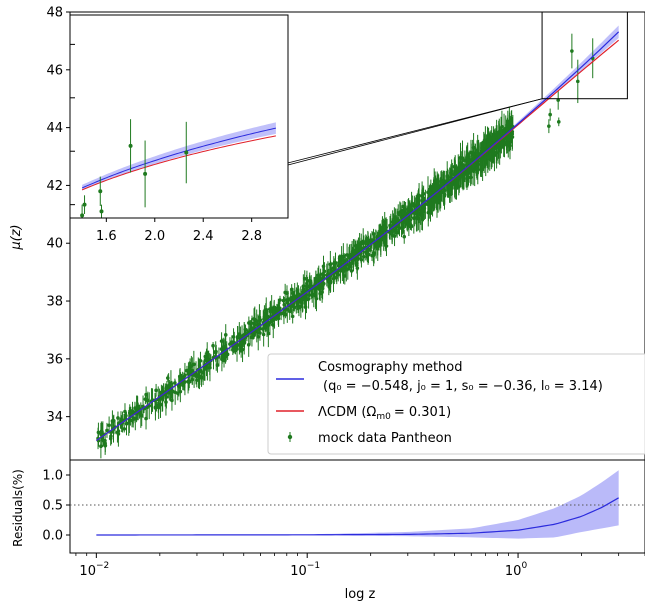 The width and height of the screenshot is (645, 604). What do you see at coordinates (584, 55) in the screenshot?
I see `zoom-region-box` at bounding box center [584, 55].